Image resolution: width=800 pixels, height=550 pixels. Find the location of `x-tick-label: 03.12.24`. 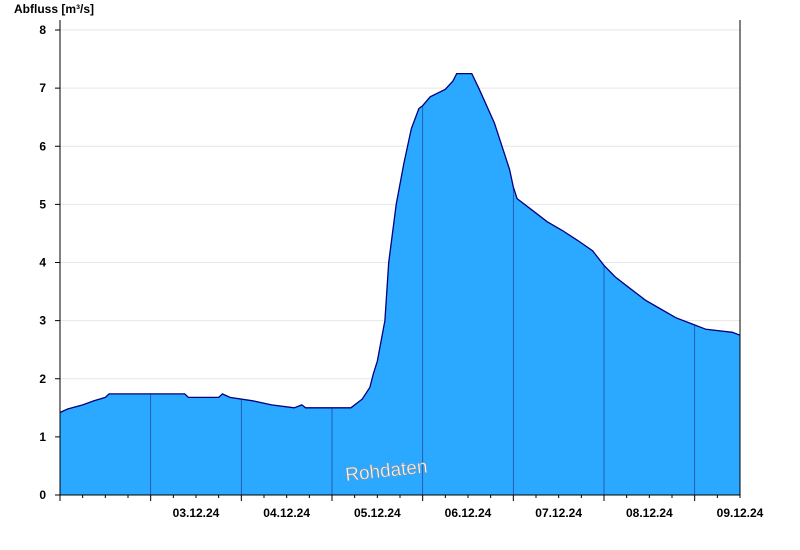

x-tick-label: 03.12.24 is located at coordinates (196, 513).